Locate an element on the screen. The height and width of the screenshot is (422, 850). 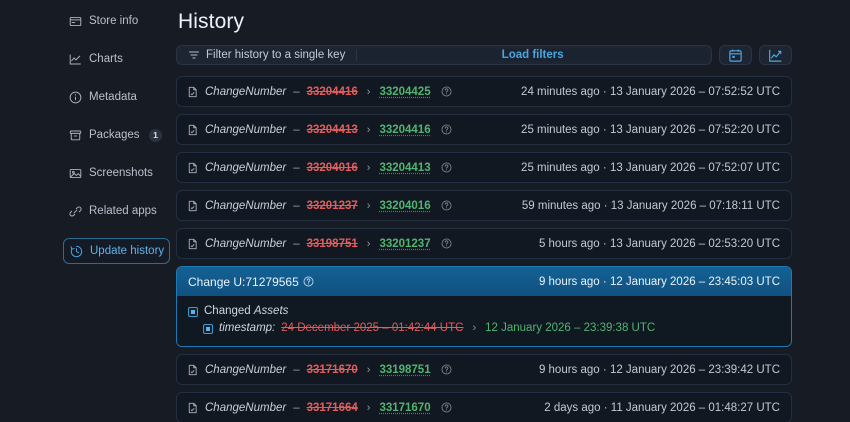
change-detail-new: 12 January 2026 – 23:39:38 UTC is located at coordinates (570, 328).